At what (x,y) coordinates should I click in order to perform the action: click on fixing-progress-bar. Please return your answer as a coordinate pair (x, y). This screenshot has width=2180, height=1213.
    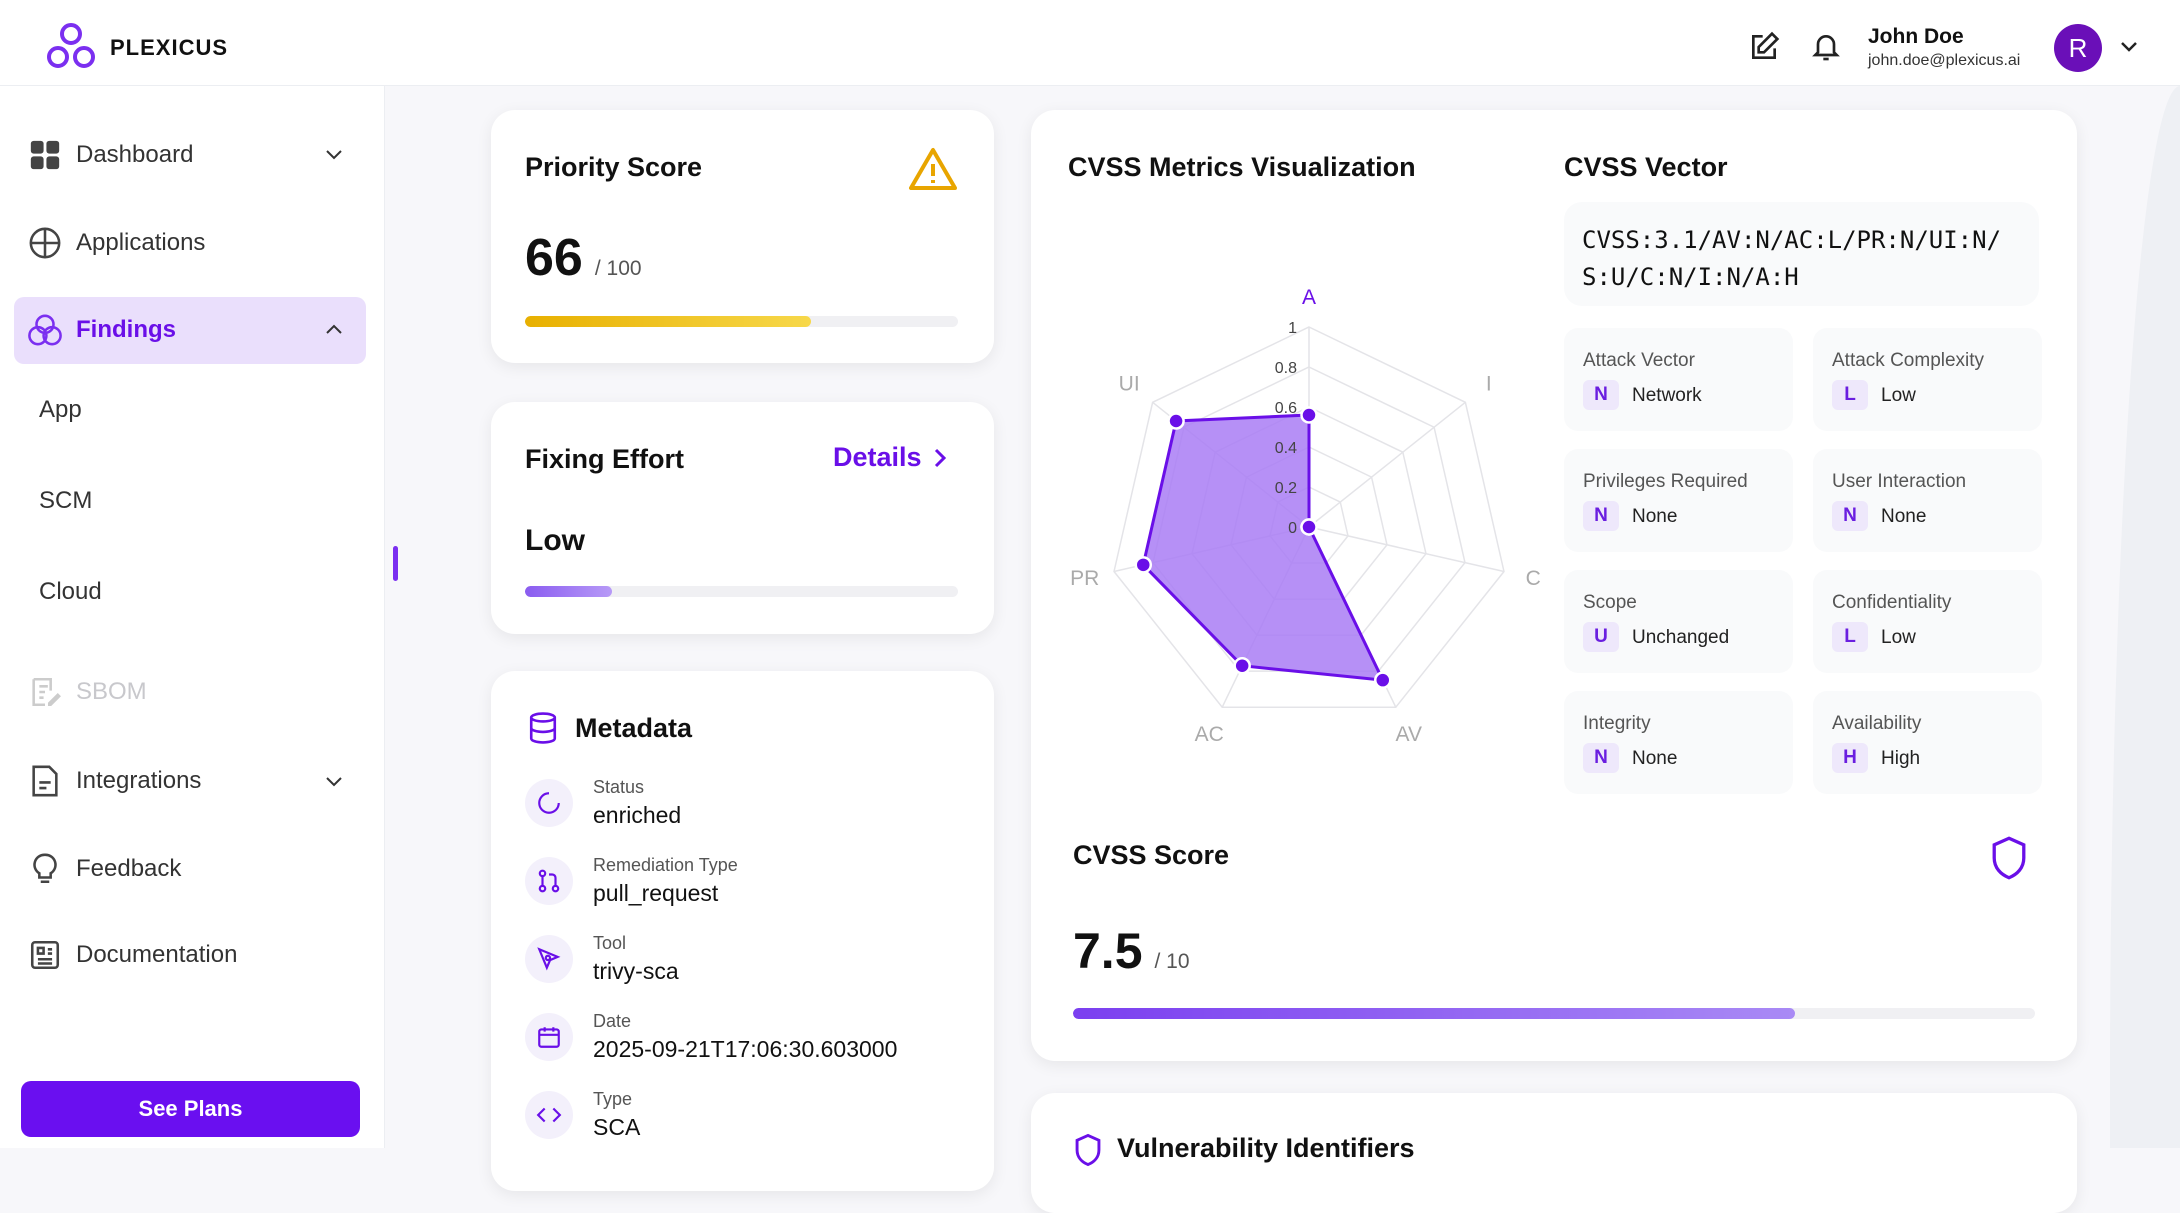
    Looking at the image, I should click on (741, 591).